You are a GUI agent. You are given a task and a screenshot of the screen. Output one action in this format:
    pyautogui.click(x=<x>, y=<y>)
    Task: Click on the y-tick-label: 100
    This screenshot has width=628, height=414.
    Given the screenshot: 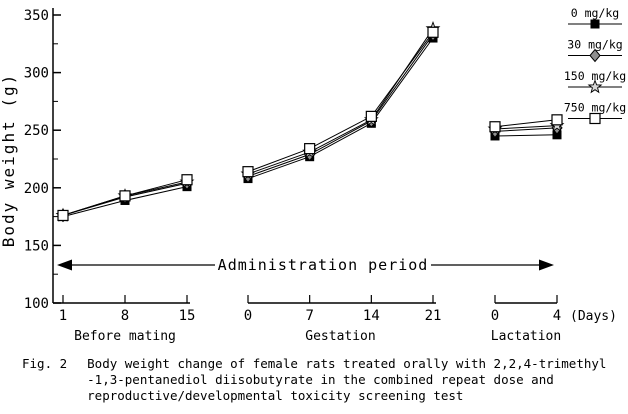 What is the action you would take?
    pyautogui.click(x=36, y=304)
    